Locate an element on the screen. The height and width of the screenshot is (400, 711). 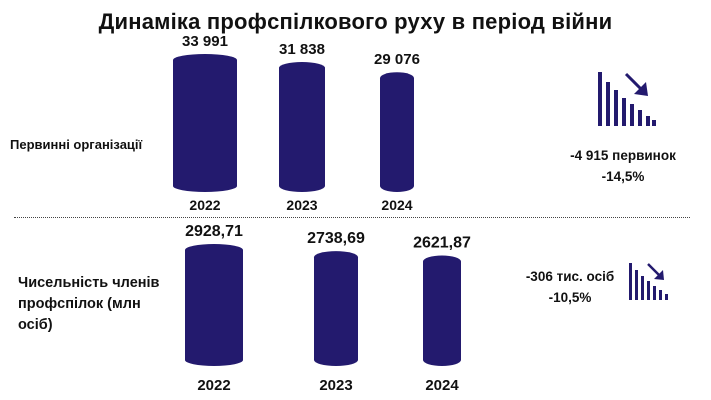
value-label: 2928,71 is located at coordinates (214, 231).